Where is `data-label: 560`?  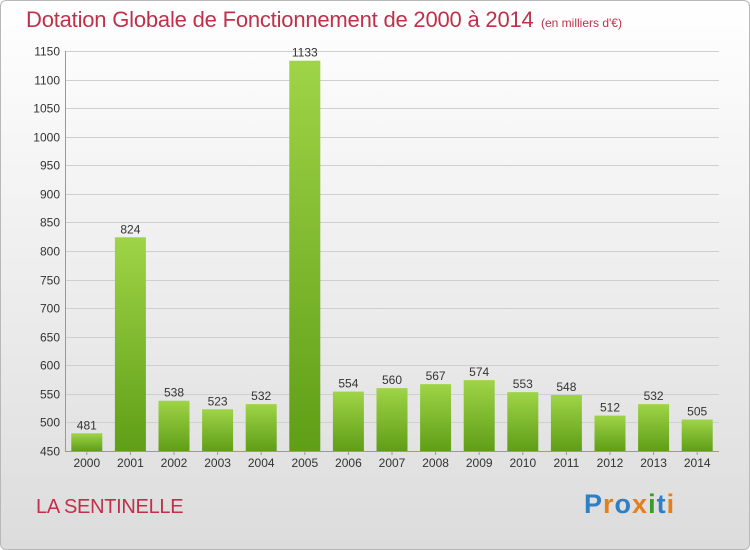
data-label: 560 is located at coordinates (392, 380).